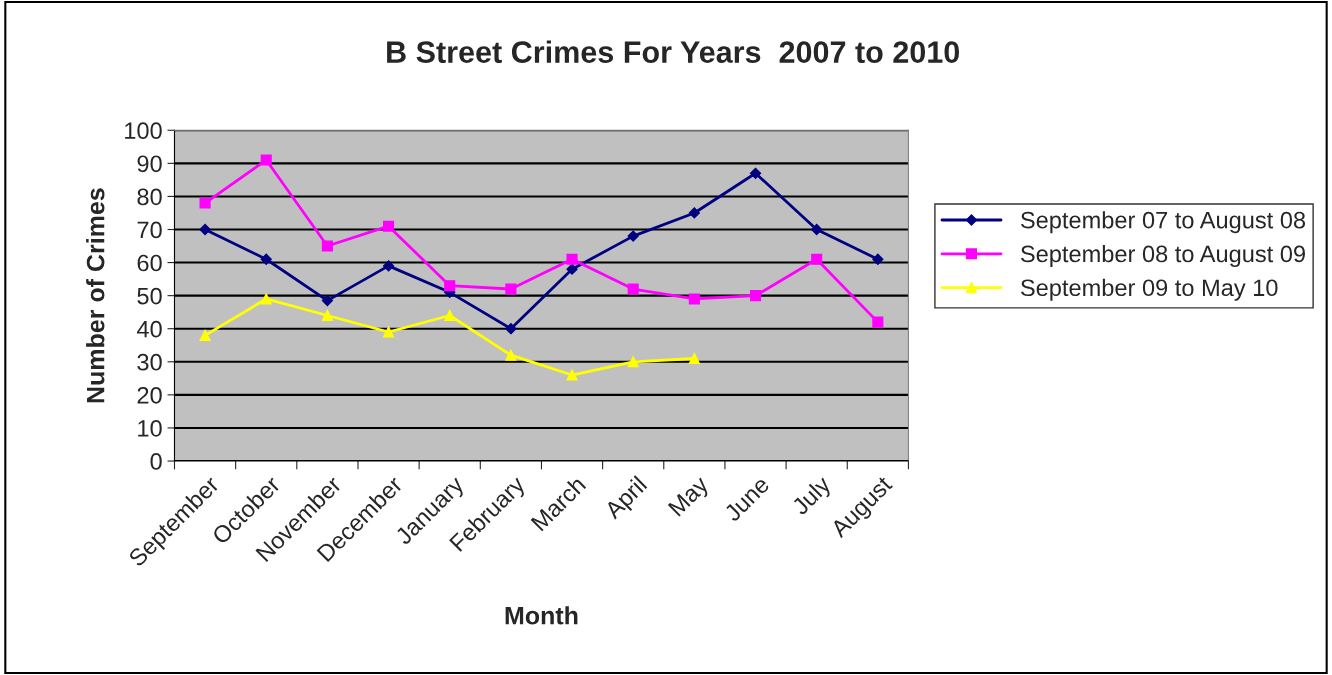  What do you see at coordinates (149, 197) in the screenshot?
I see `y-tick-label: 80` at bounding box center [149, 197].